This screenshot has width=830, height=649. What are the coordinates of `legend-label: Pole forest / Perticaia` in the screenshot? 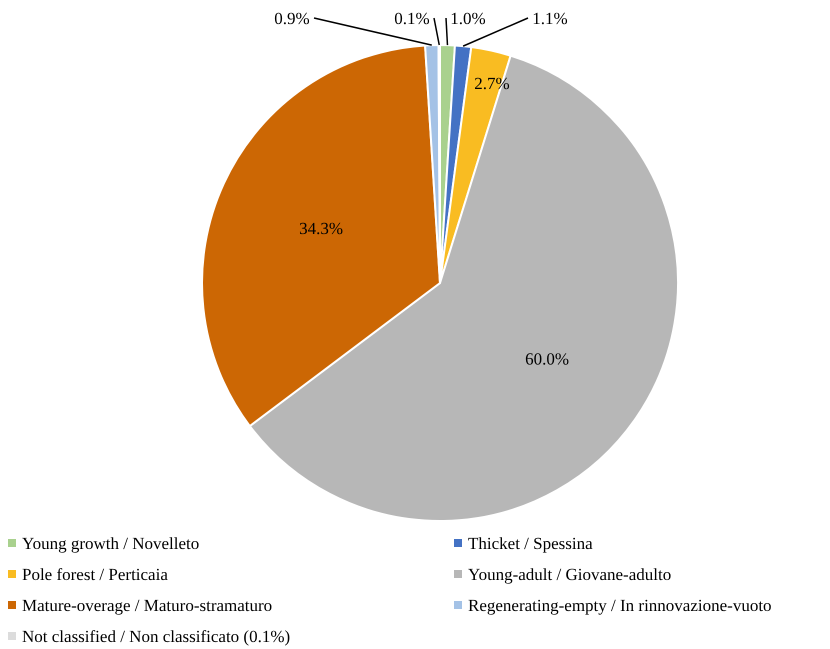 It's located at (95, 574).